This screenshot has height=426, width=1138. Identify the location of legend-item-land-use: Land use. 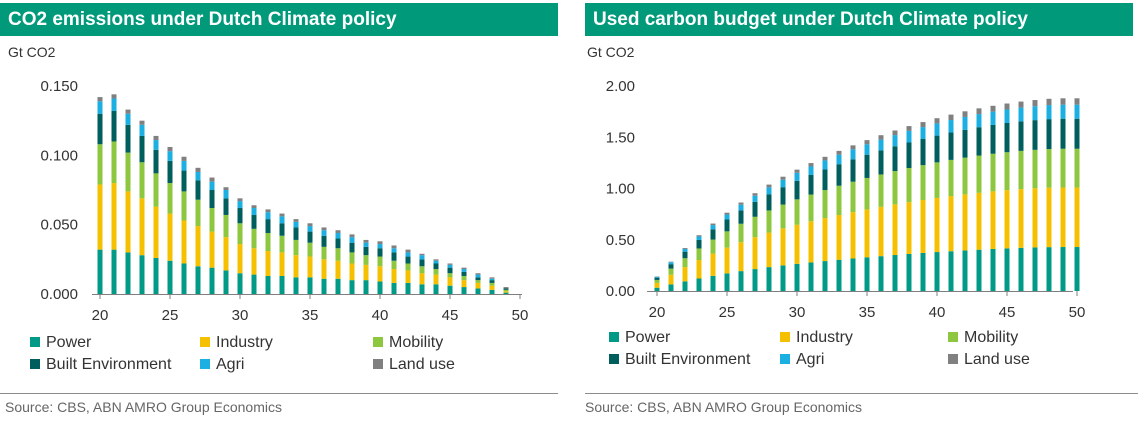
(414, 365).